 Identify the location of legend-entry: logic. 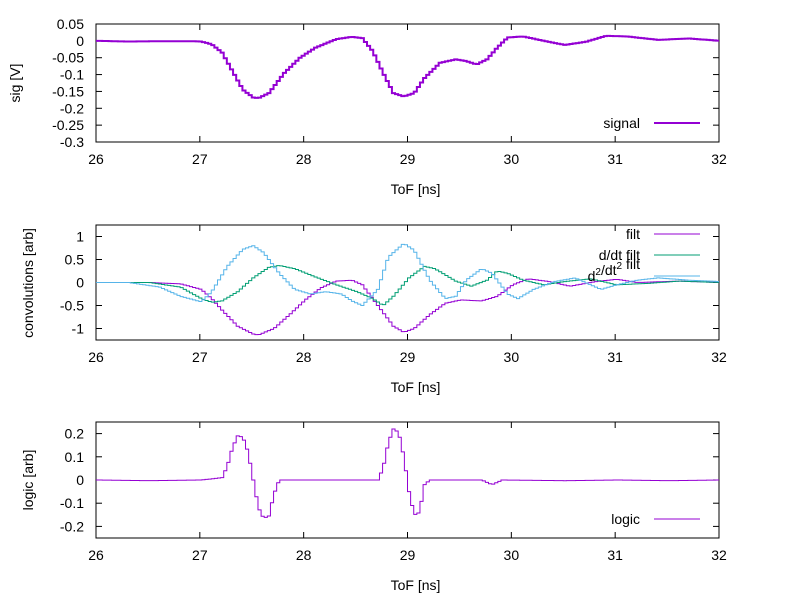
(625, 519).